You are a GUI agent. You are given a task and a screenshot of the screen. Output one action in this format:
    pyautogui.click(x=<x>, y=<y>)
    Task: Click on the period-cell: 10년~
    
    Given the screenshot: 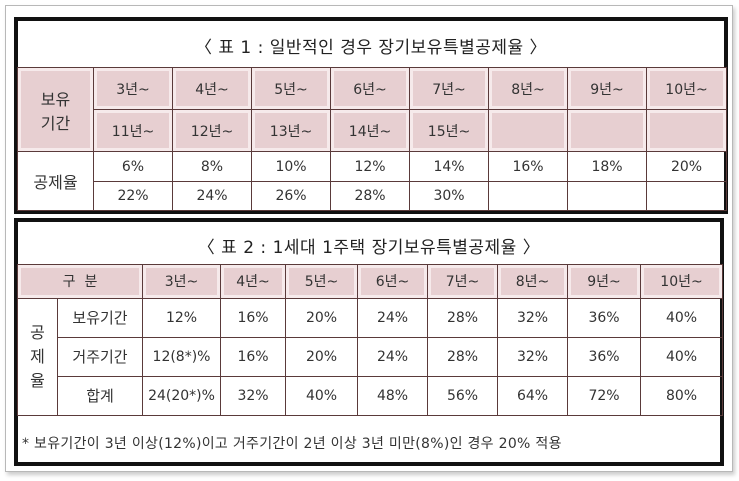 What is the action you would take?
    pyautogui.click(x=686, y=88)
    